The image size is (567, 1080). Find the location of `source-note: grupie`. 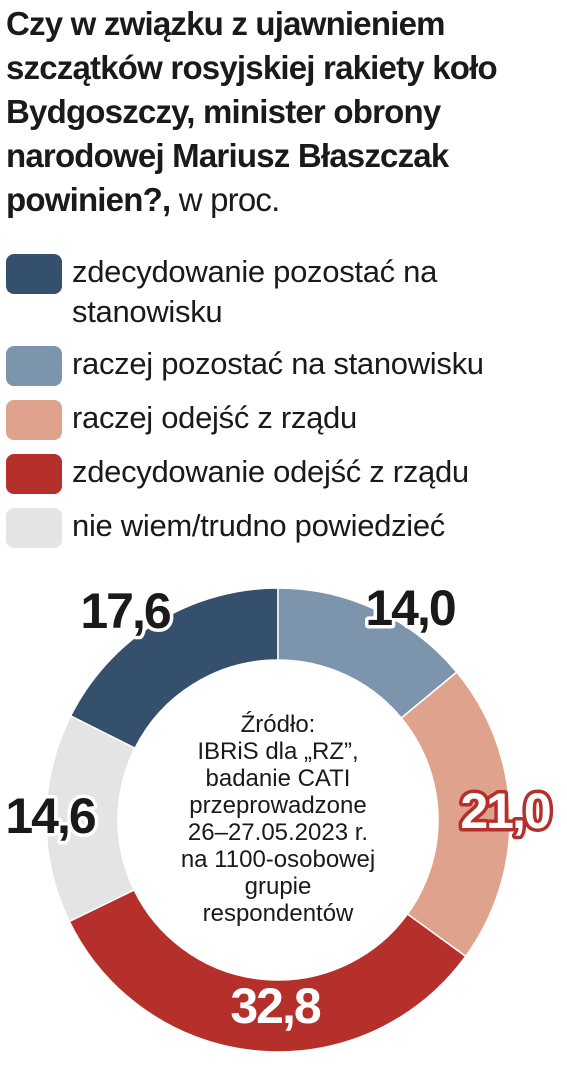

source-note: grupie is located at coordinates (278, 886).